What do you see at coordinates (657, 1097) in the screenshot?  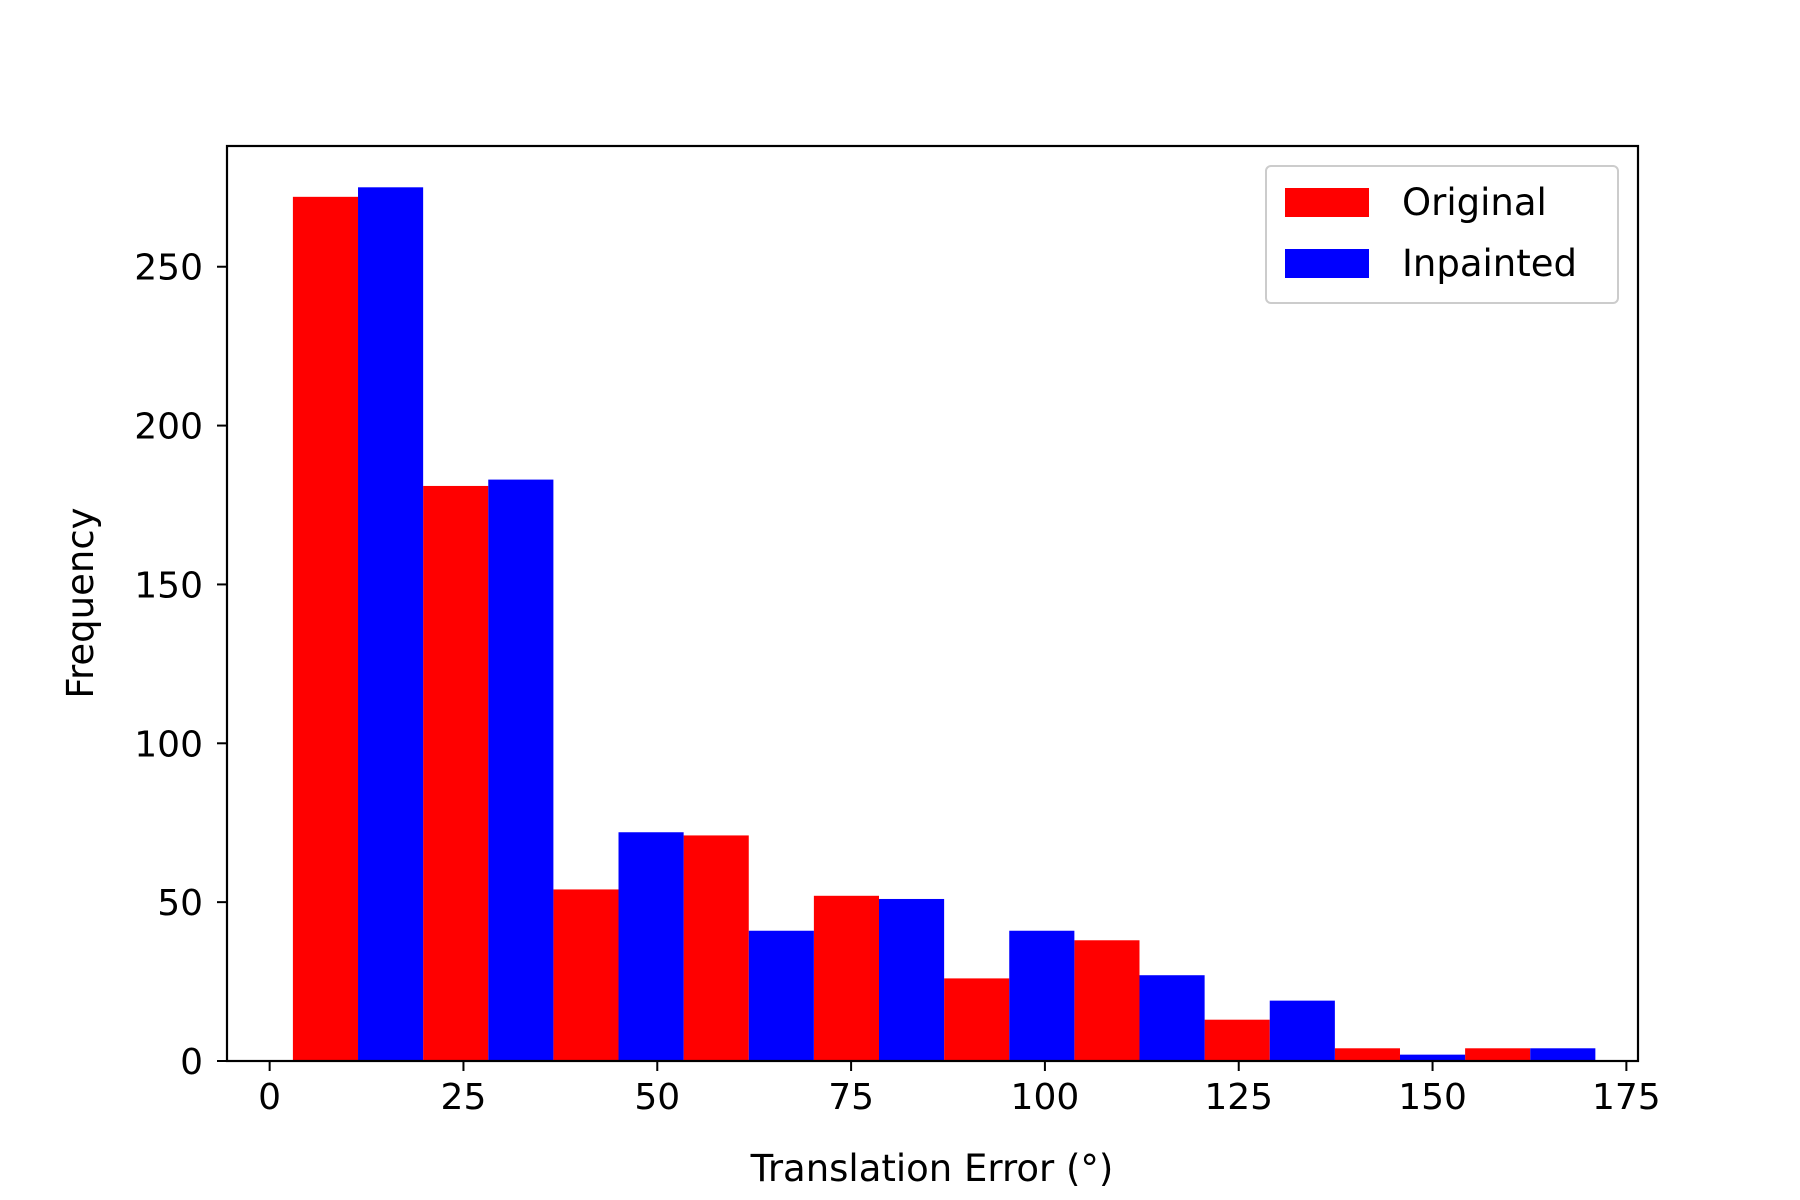 I see `x-tick-label: 50` at bounding box center [657, 1097].